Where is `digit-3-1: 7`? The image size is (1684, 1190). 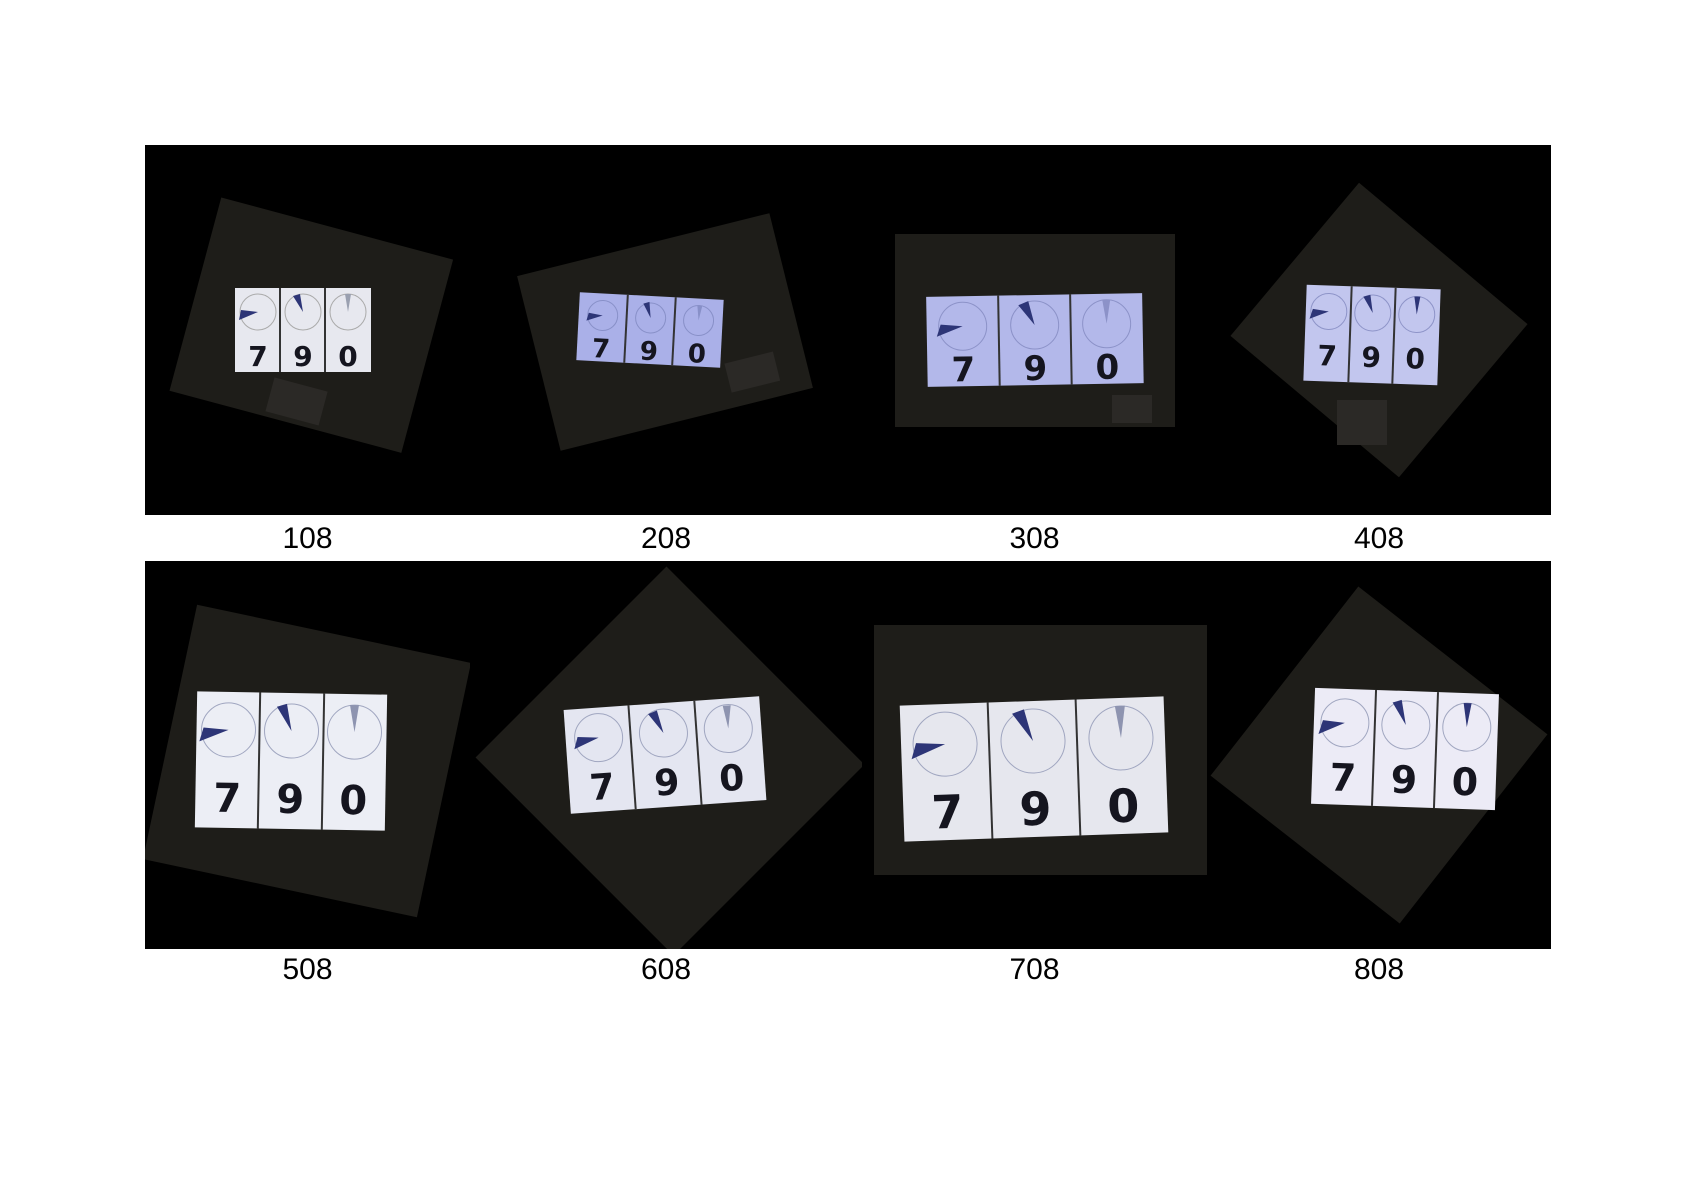 digit-3-1: 7 is located at coordinates (963, 370).